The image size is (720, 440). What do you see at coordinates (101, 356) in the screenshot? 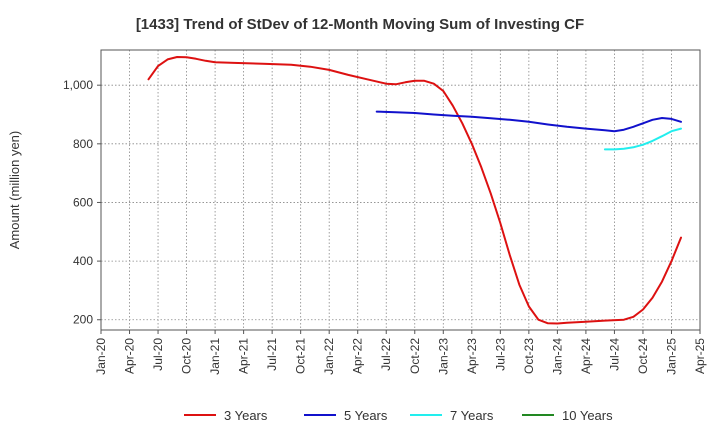
I see `x-tick-label: Jan-20` at bounding box center [101, 356].